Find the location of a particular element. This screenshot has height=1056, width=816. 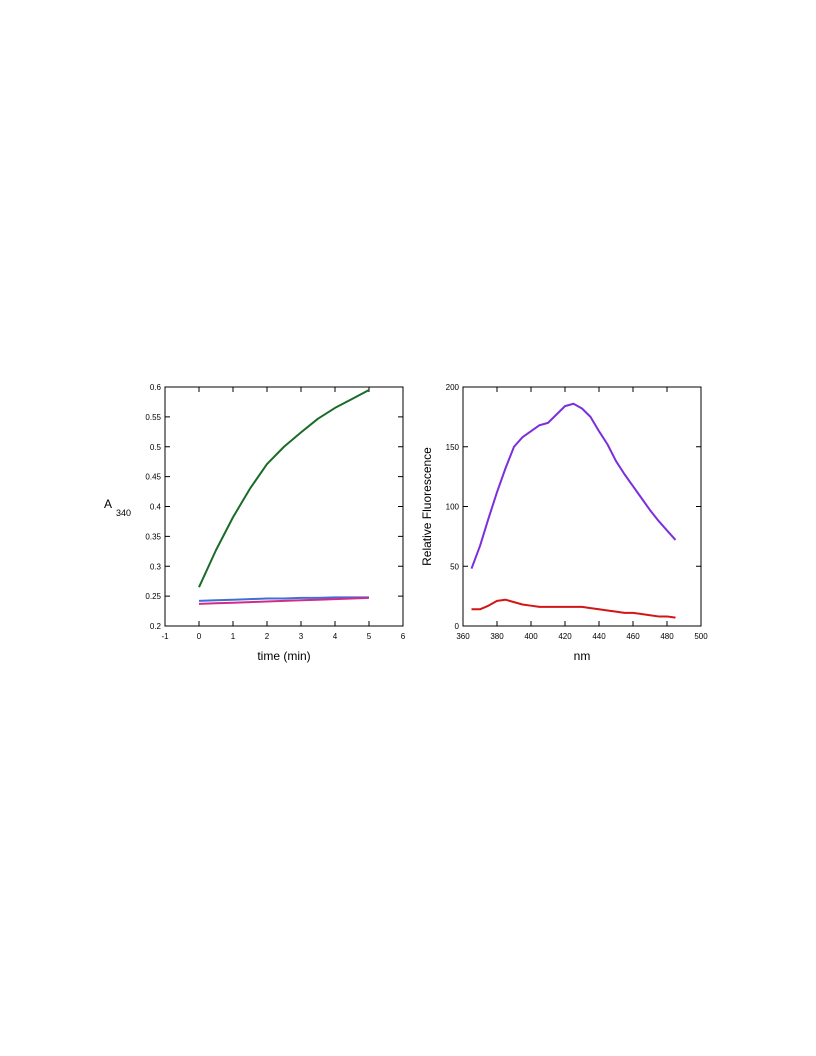

y-tick-label: 200 is located at coordinates (453, 387).